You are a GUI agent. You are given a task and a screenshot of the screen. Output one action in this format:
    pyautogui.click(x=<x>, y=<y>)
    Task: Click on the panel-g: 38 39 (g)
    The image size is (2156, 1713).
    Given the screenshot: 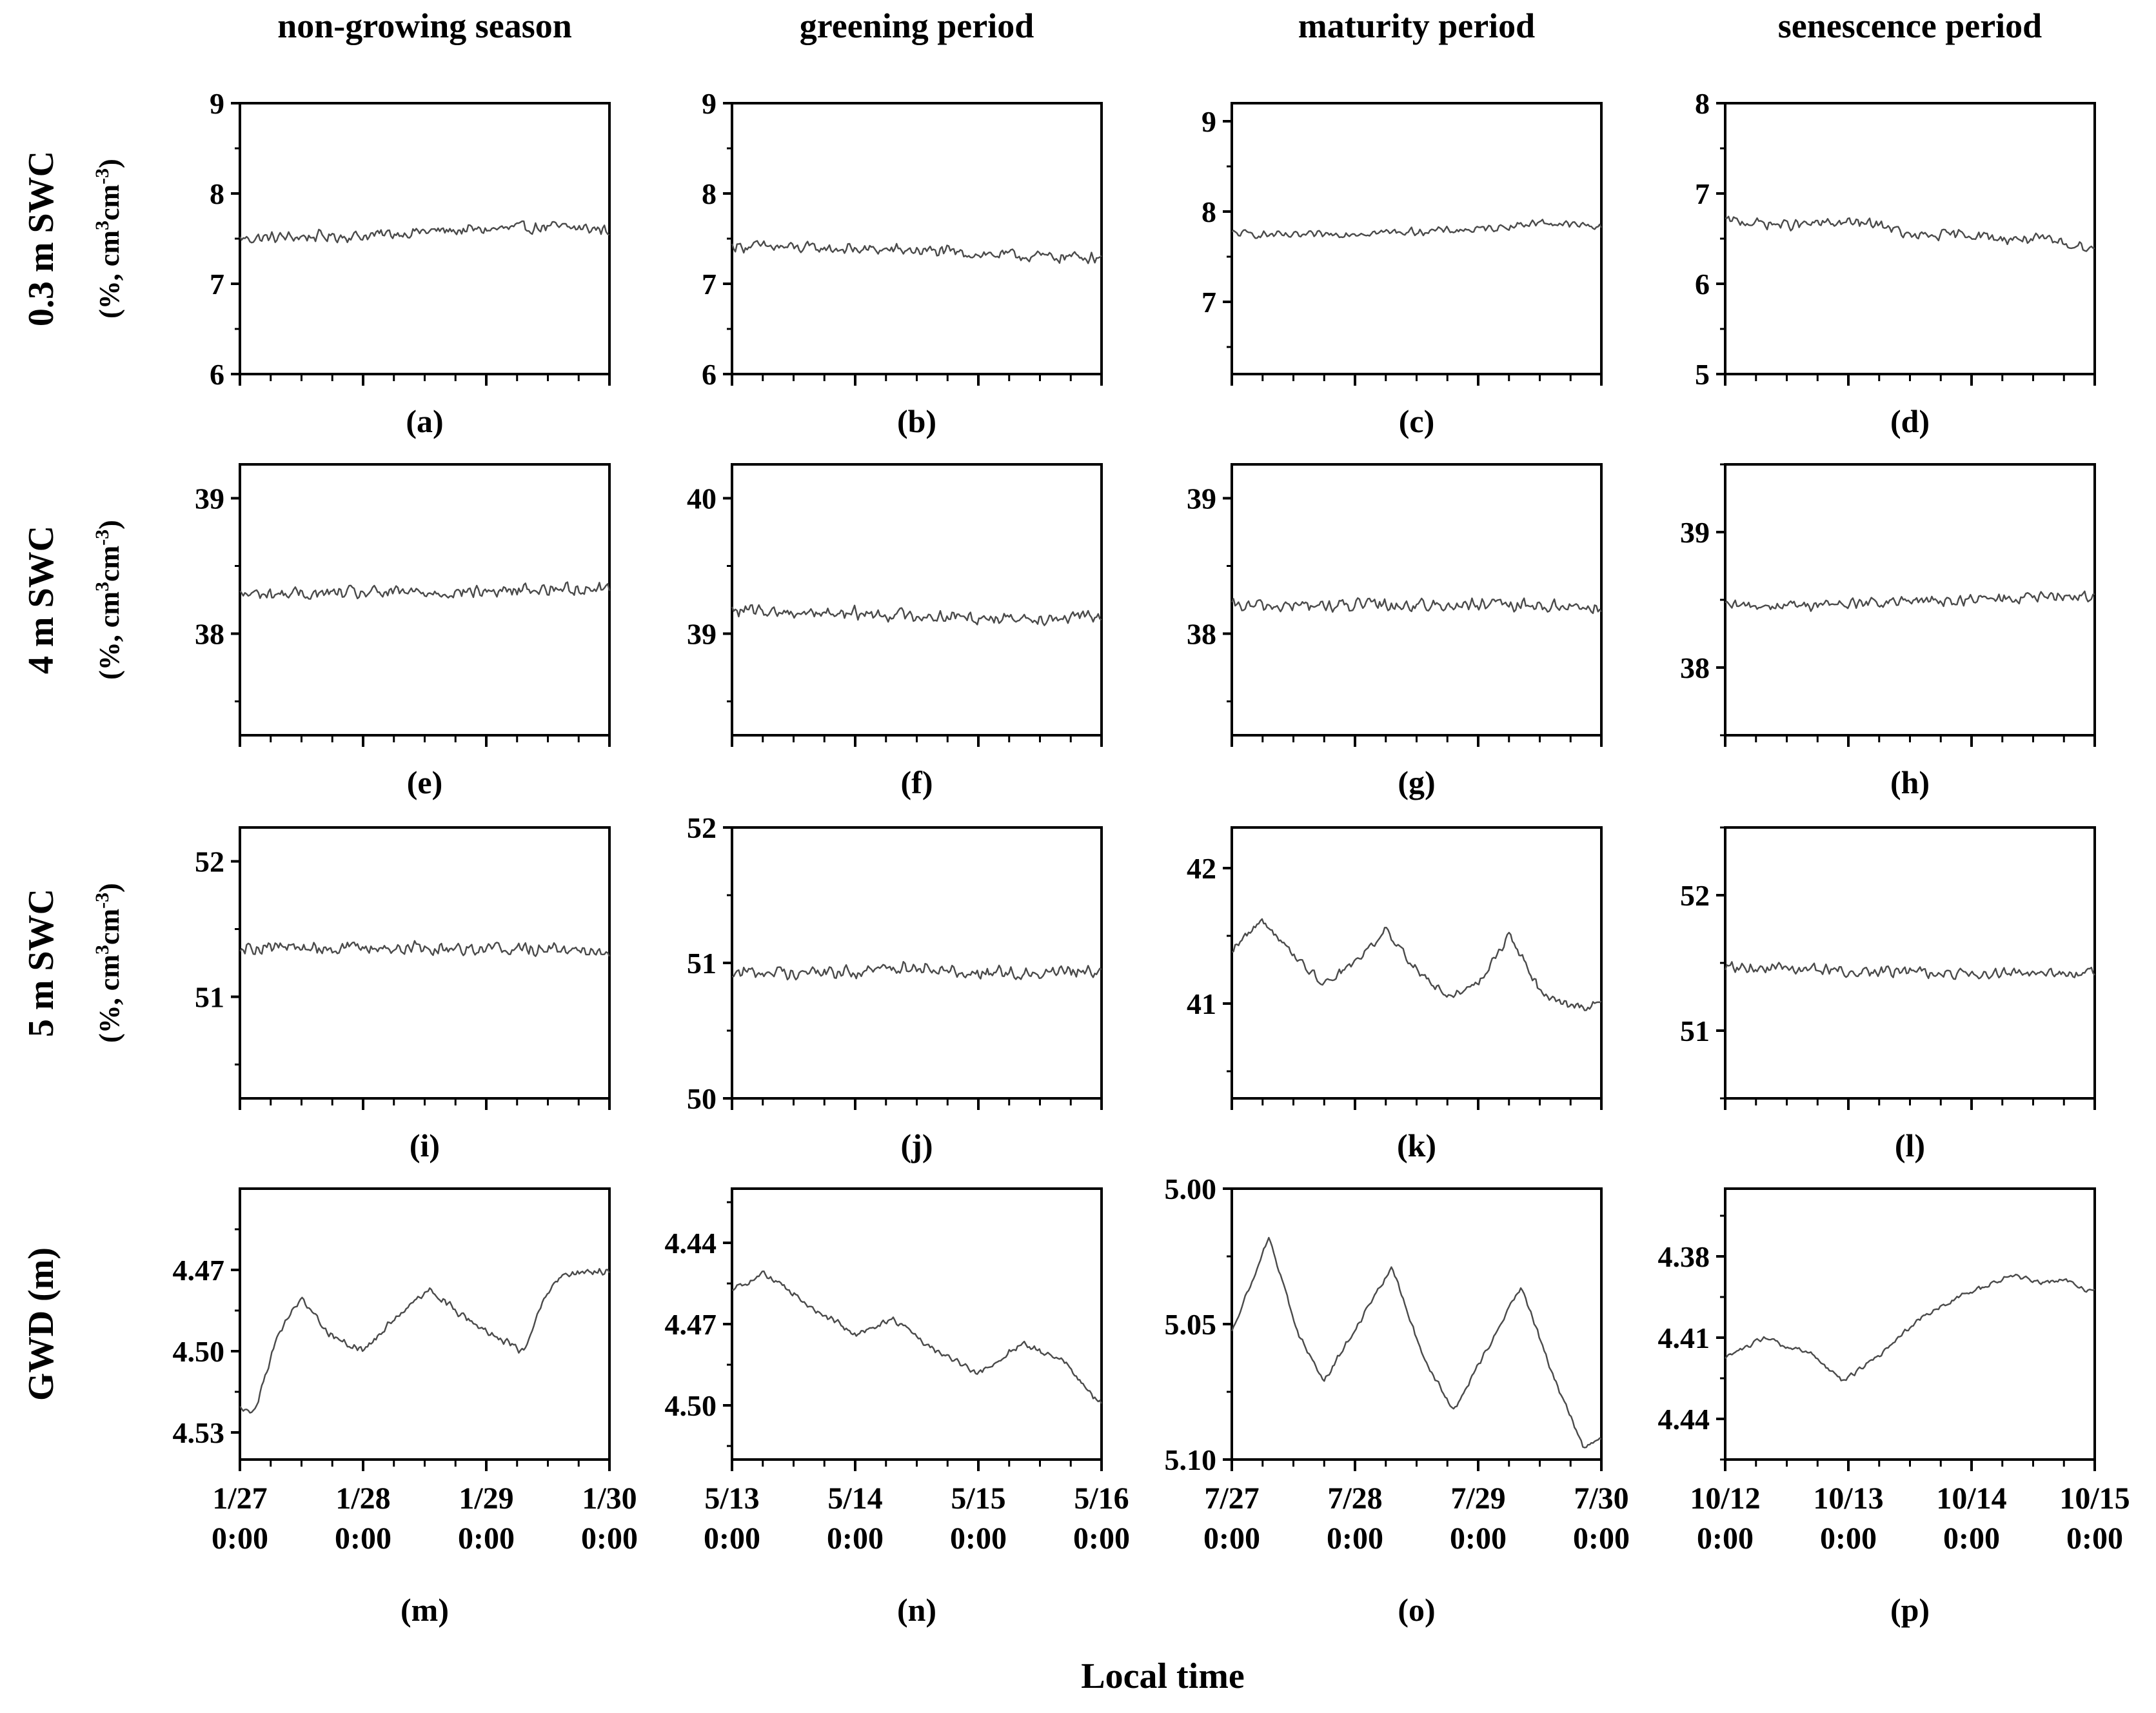 What is the action you would take?
    pyautogui.click(x=1395, y=631)
    